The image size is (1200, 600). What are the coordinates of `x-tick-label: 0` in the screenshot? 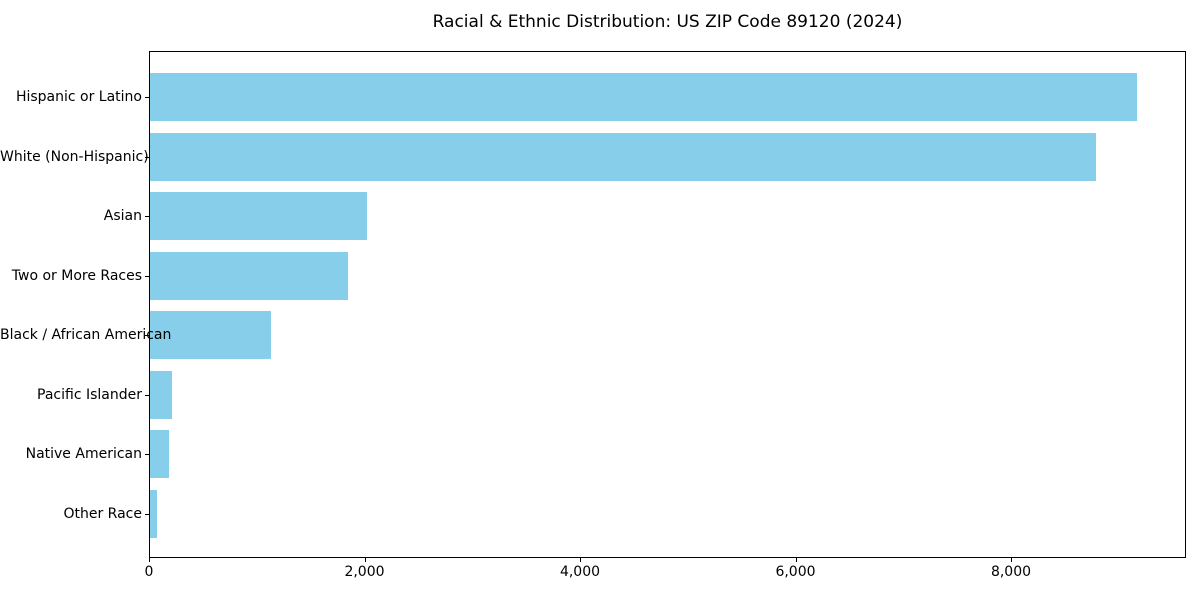 It's located at (149, 572).